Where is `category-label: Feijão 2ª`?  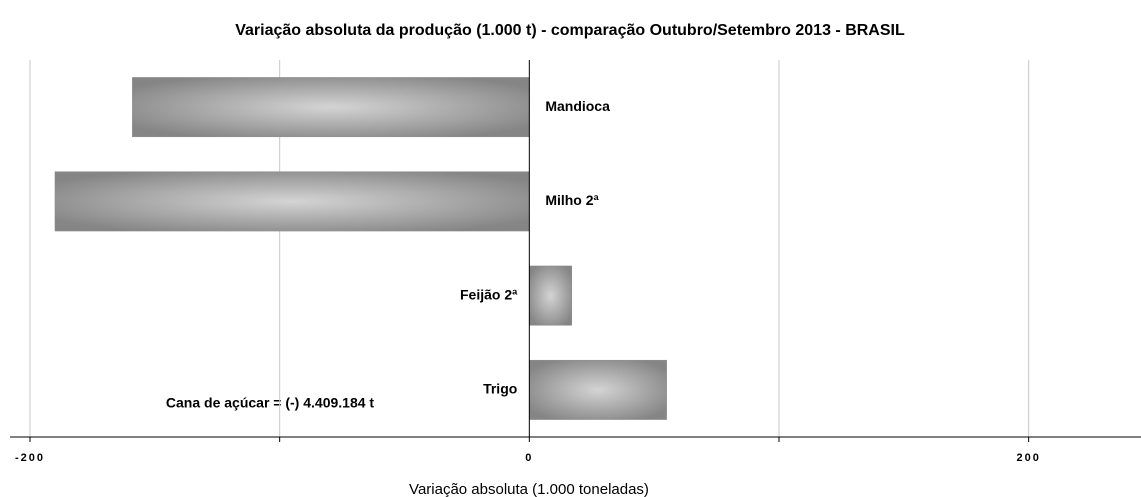
category-label: Feijão 2ª is located at coordinates (489, 294).